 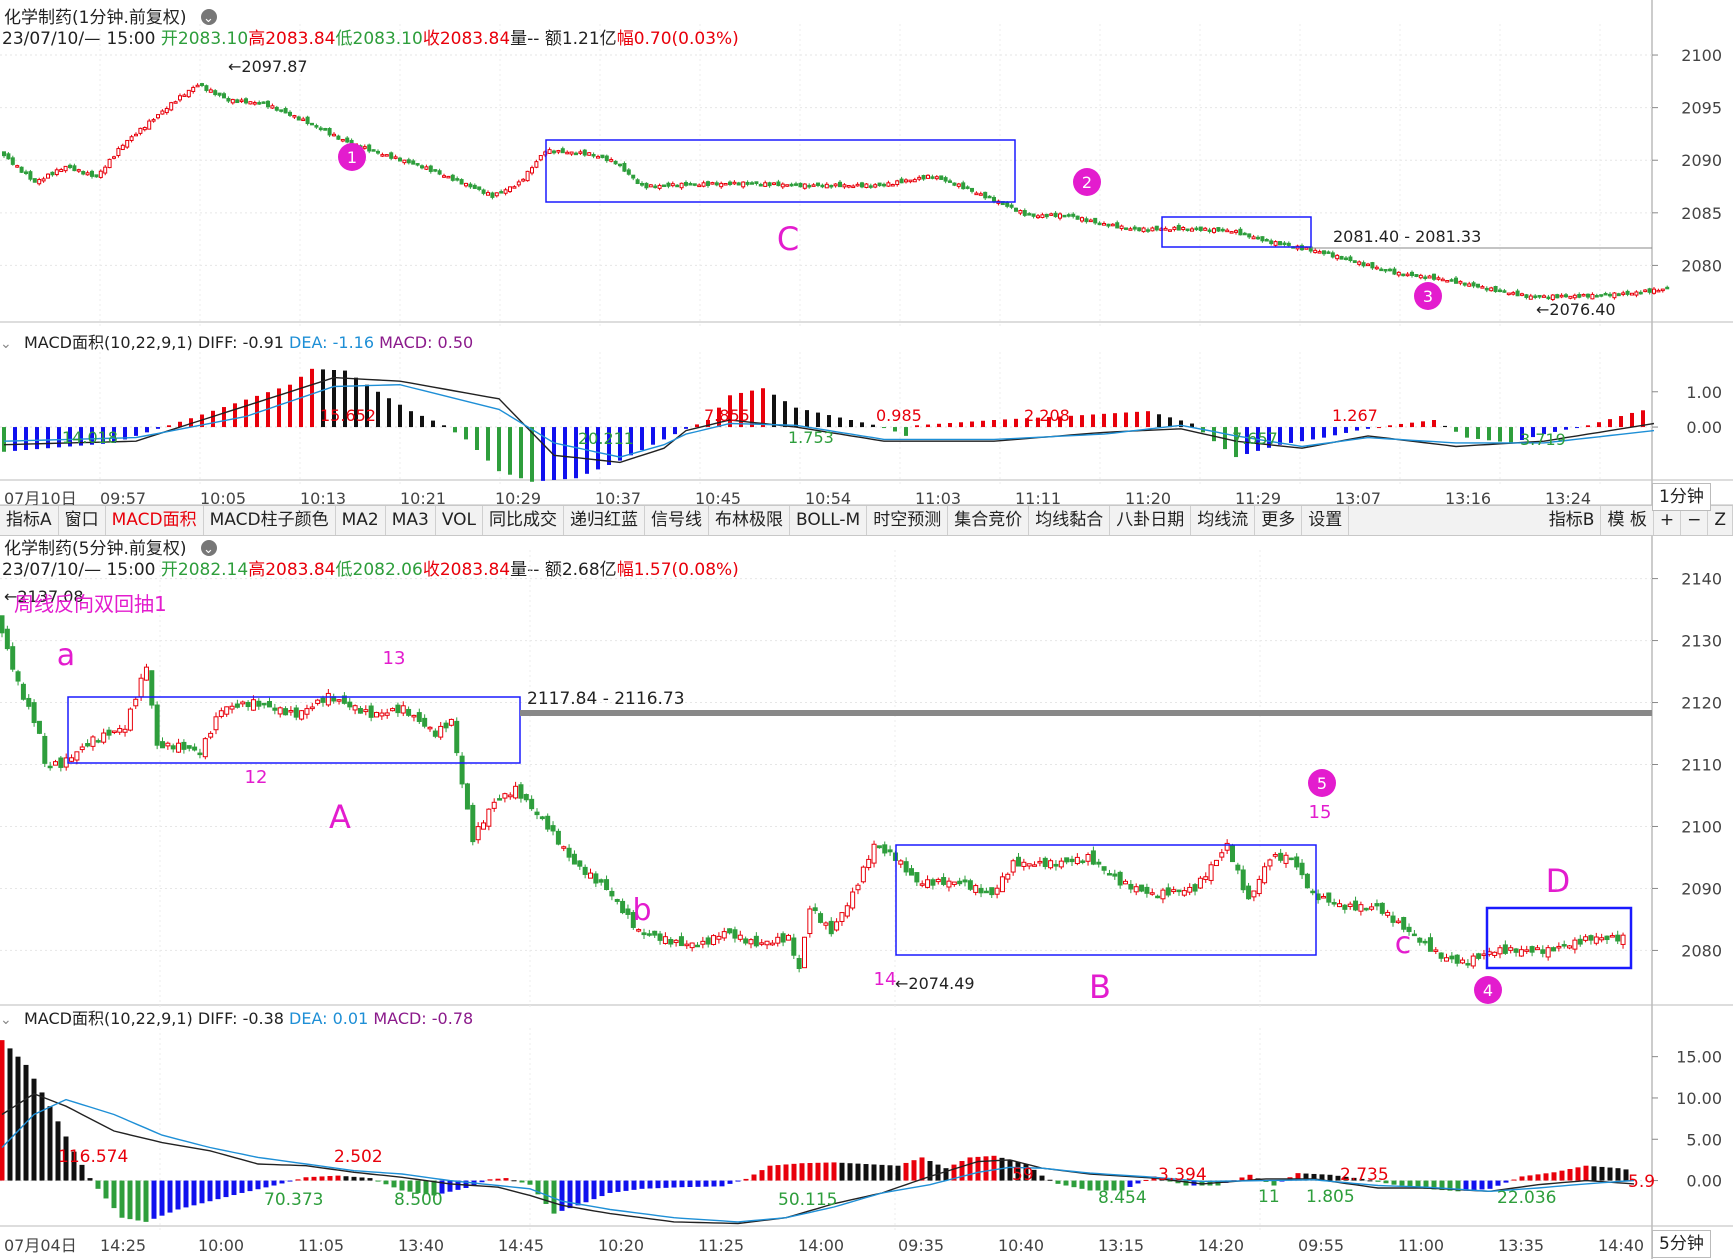 I want to click on toolbar-btn-13: 集合竞价, so click(x=989, y=520).